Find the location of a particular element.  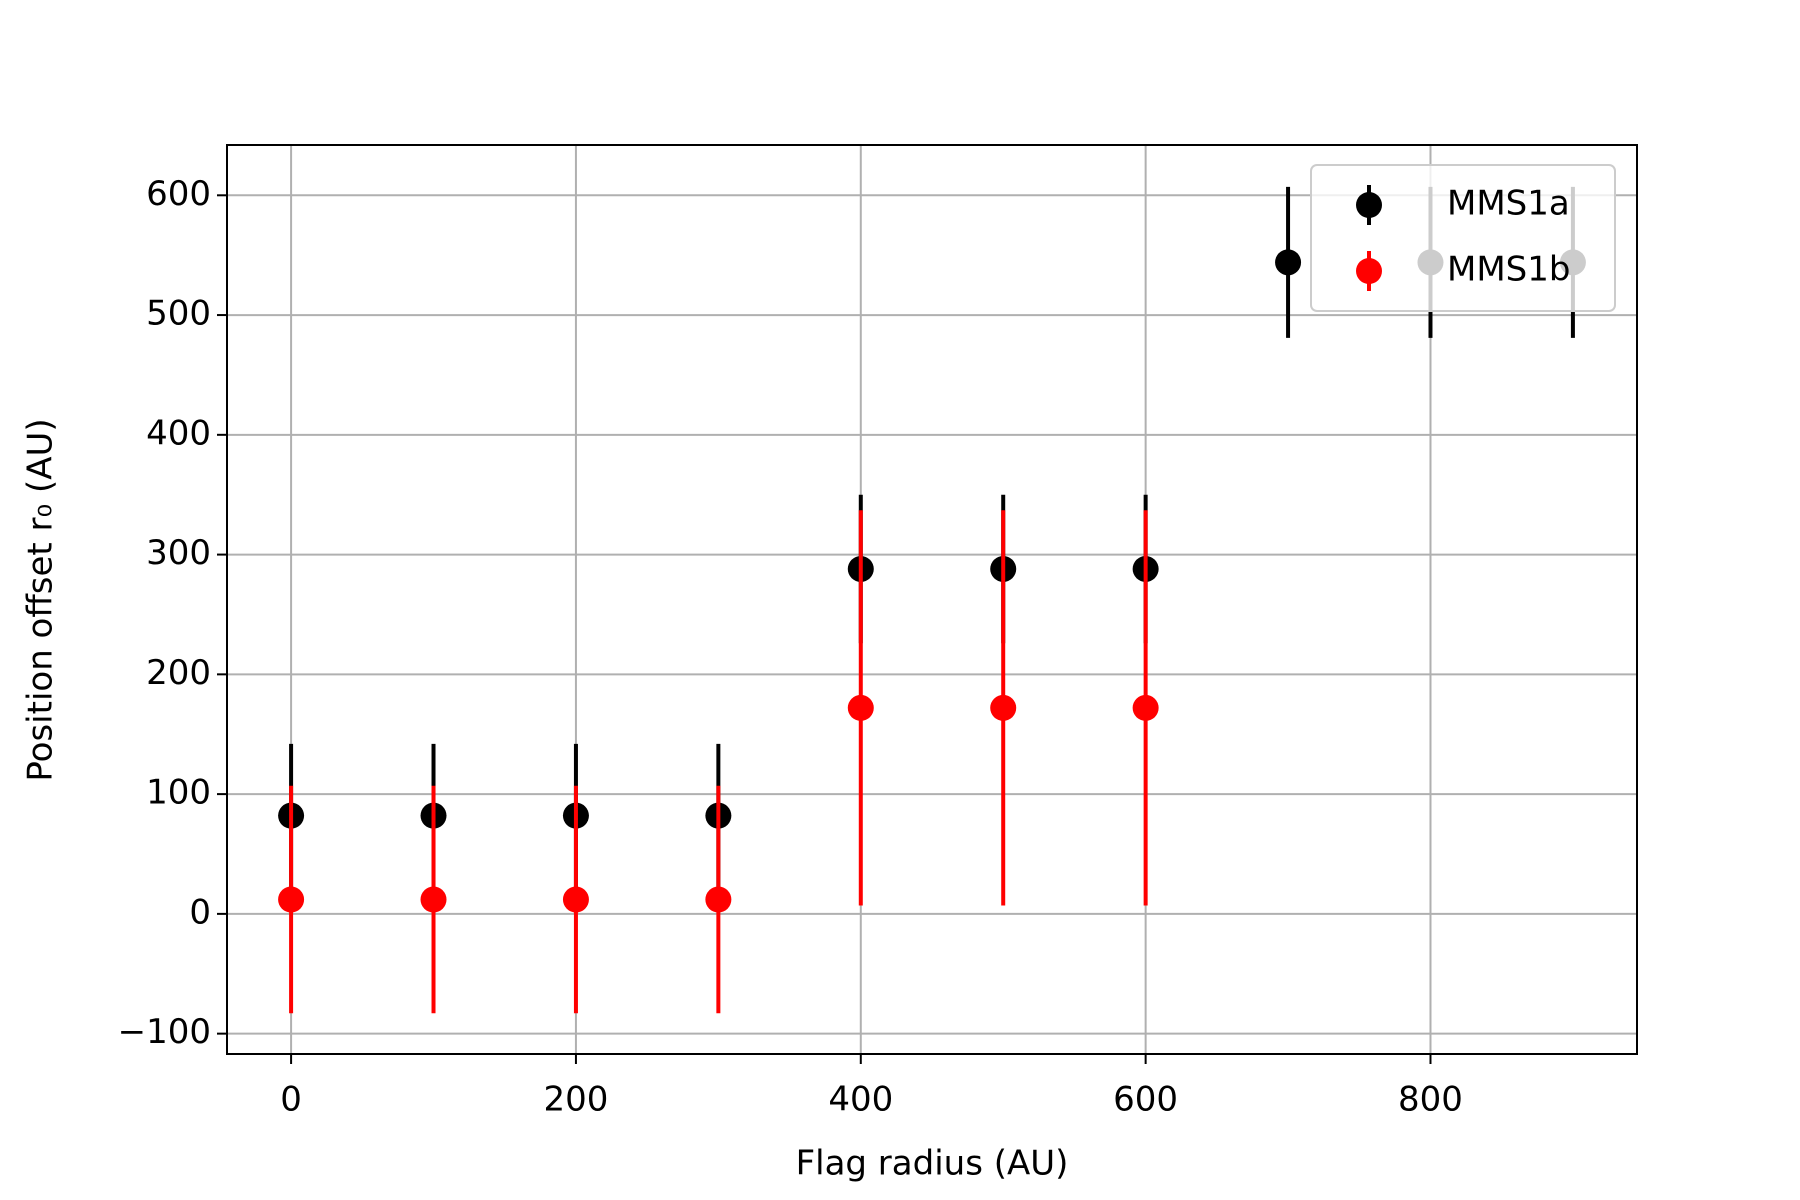

x-axis-label: Flag radius (AU) is located at coordinates (932, 1164).